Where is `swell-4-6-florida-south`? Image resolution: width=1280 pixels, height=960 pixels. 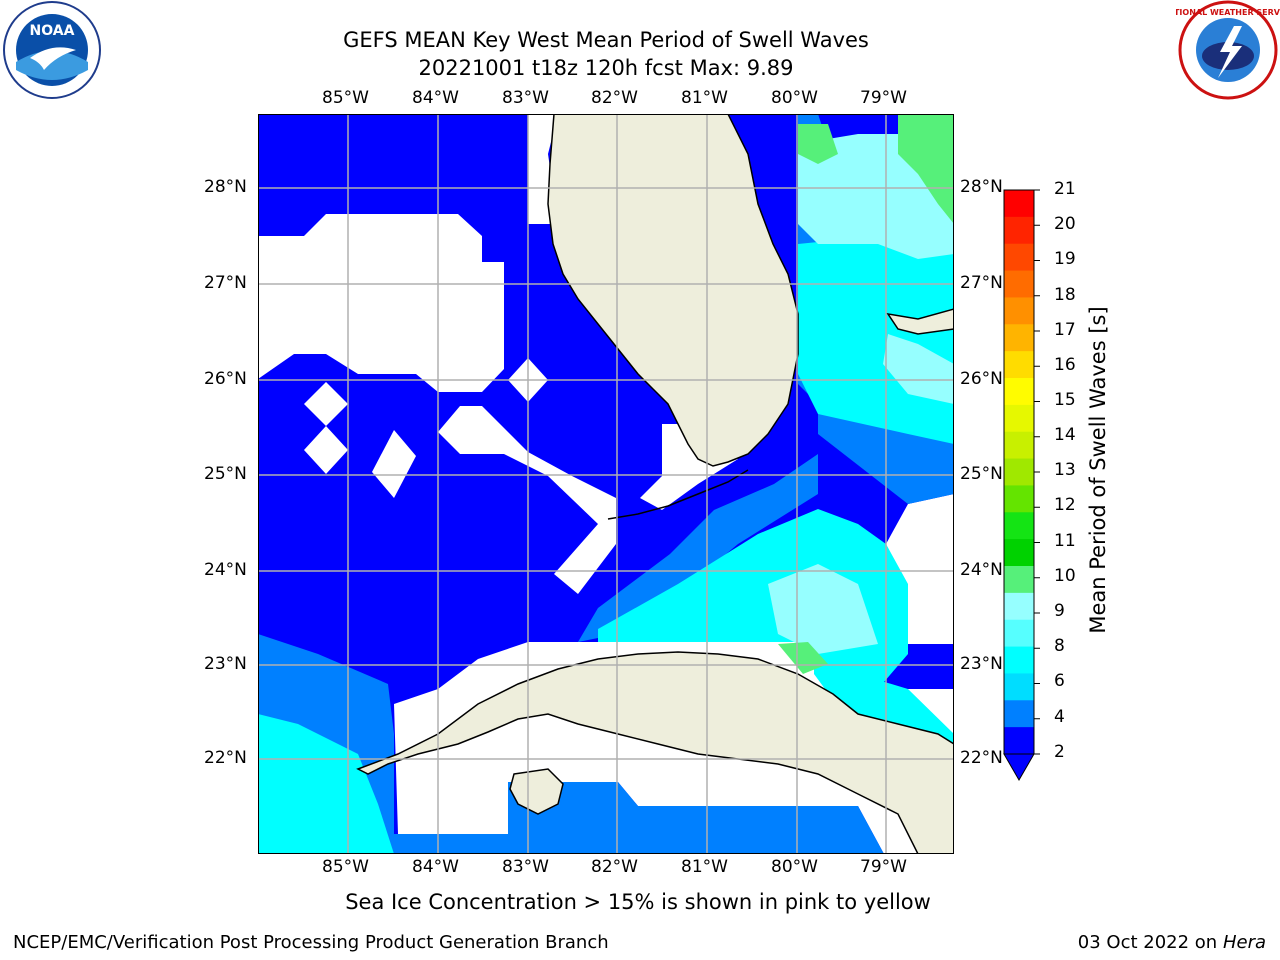 swell-4-6-florida-south is located at coordinates (698, 548).